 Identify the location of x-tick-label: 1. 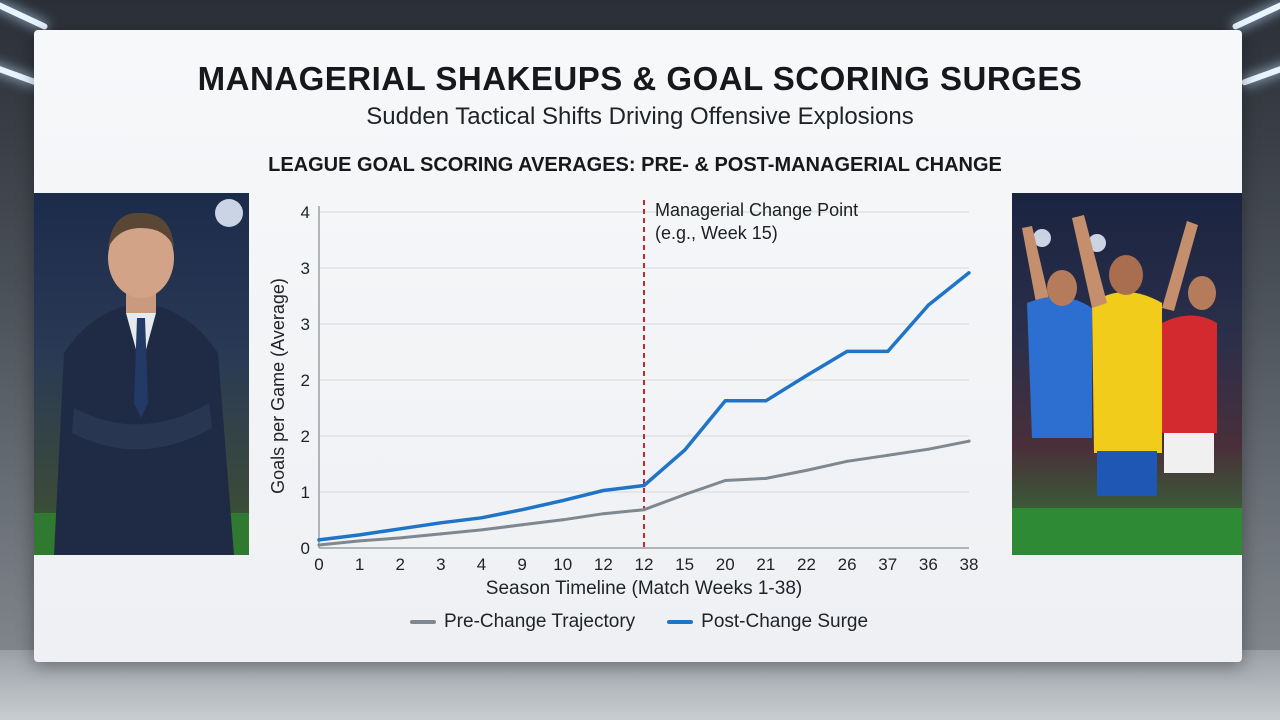
(359, 564).